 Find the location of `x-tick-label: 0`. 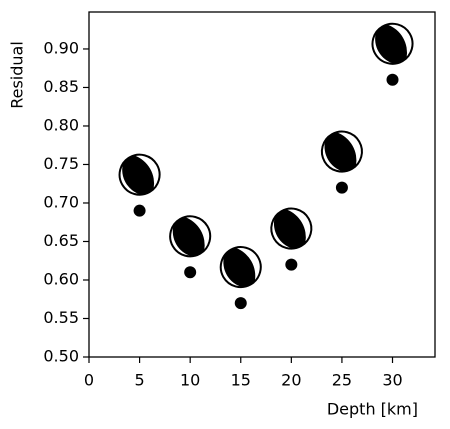

x-tick-label: 0 is located at coordinates (89, 380).